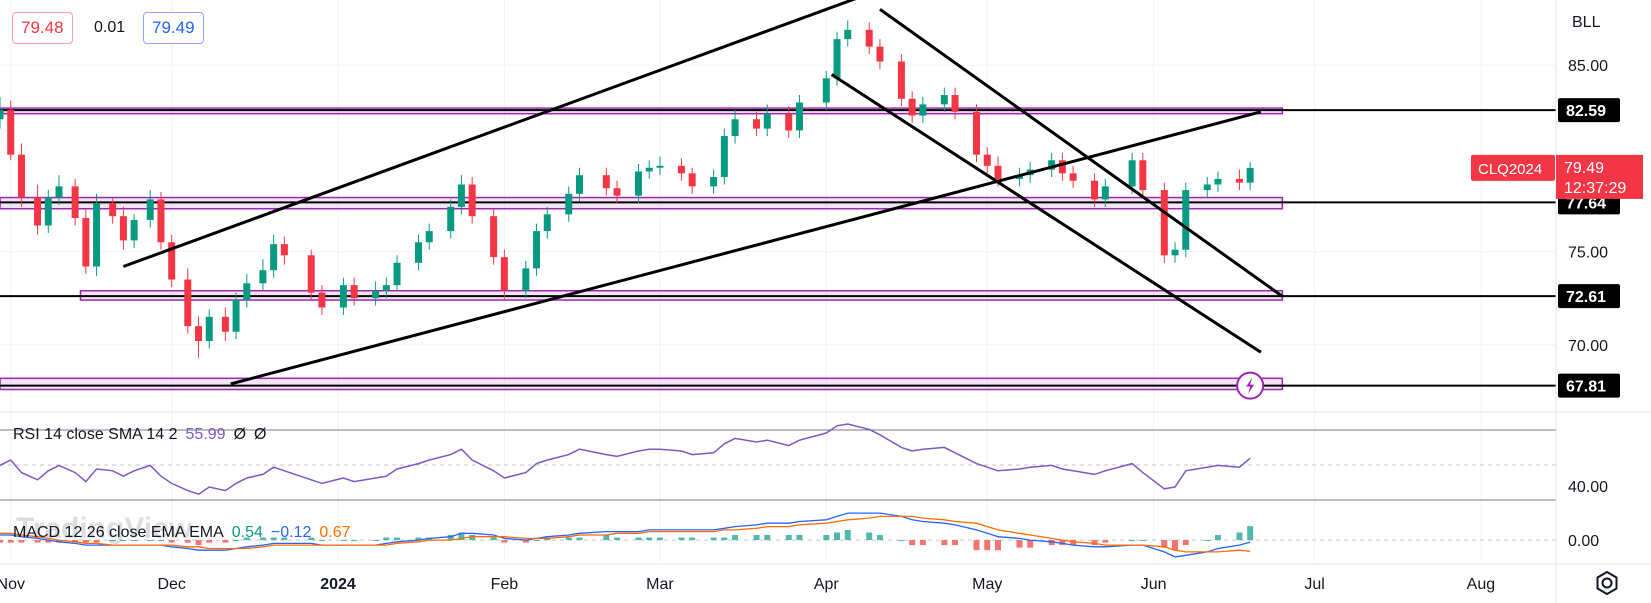 Image resolution: width=1651 pixels, height=603 pixels. Describe the element at coordinates (42, 28) in the screenshot. I see `bid-price: 79.48` at that location.